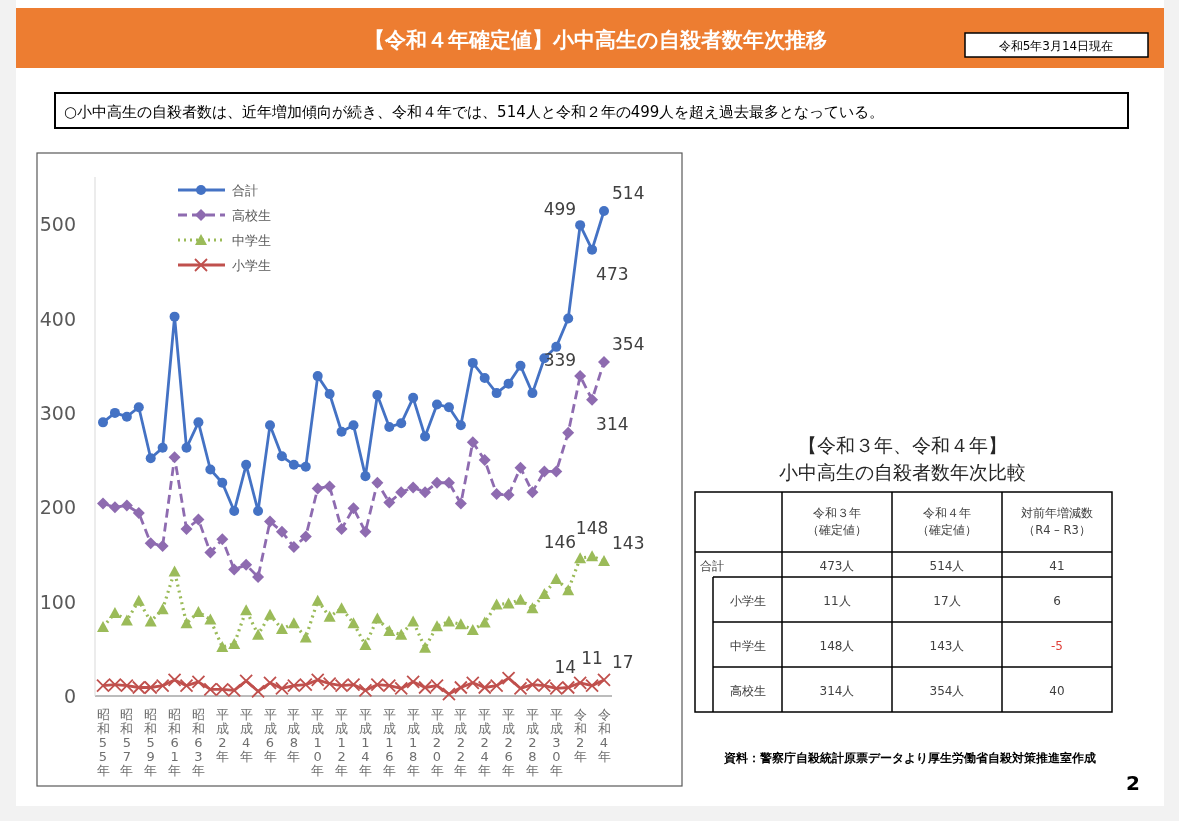 This screenshot has height=821, width=1179. What do you see at coordinates (1057, 521) in the screenshot?
I see `text: 対前年増減数（R4 – R3）` at bounding box center [1057, 521].